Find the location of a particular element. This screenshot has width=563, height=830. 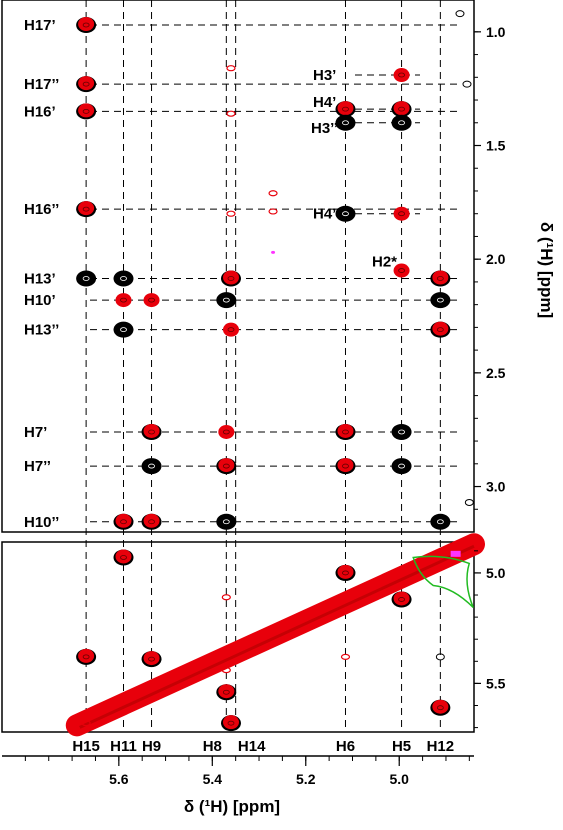

column-label: H5 is located at coordinates (401, 746).